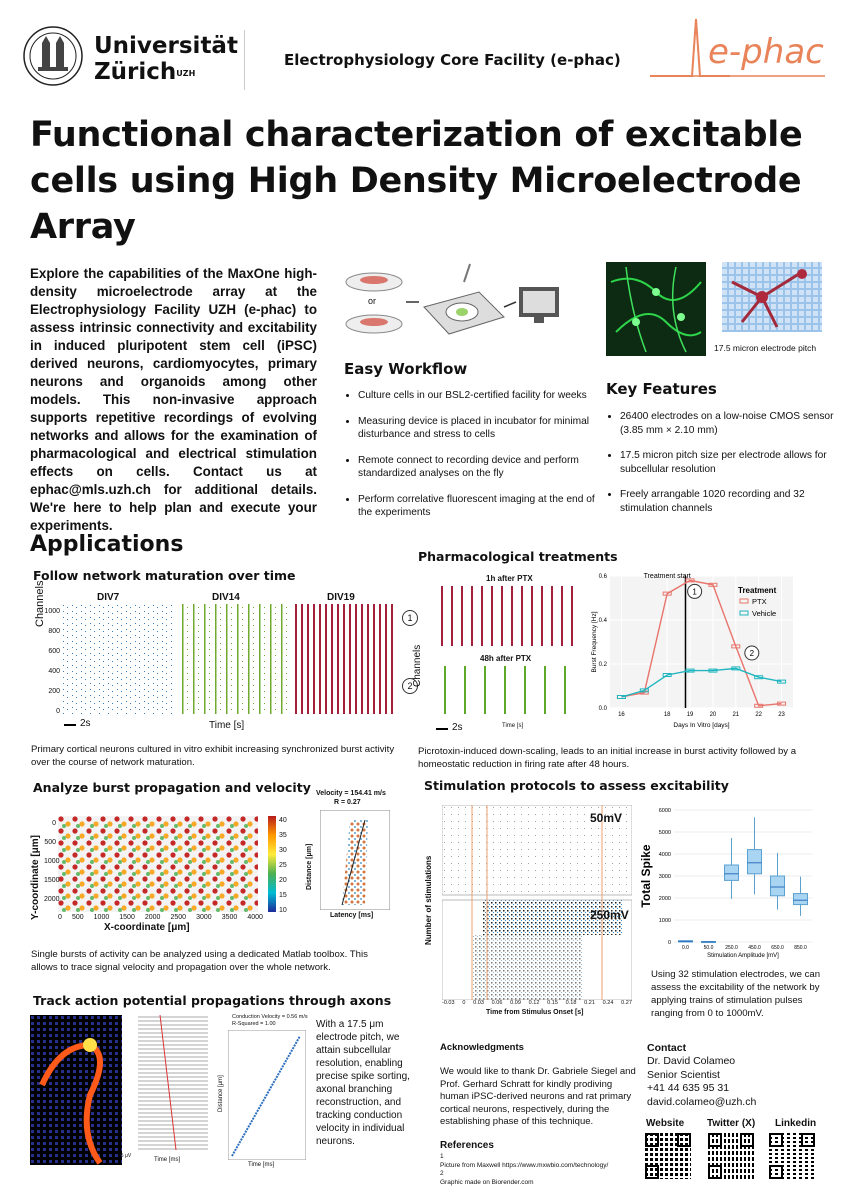 This screenshot has width=849, height=1200. I want to click on xtick: 500, so click(77, 917).